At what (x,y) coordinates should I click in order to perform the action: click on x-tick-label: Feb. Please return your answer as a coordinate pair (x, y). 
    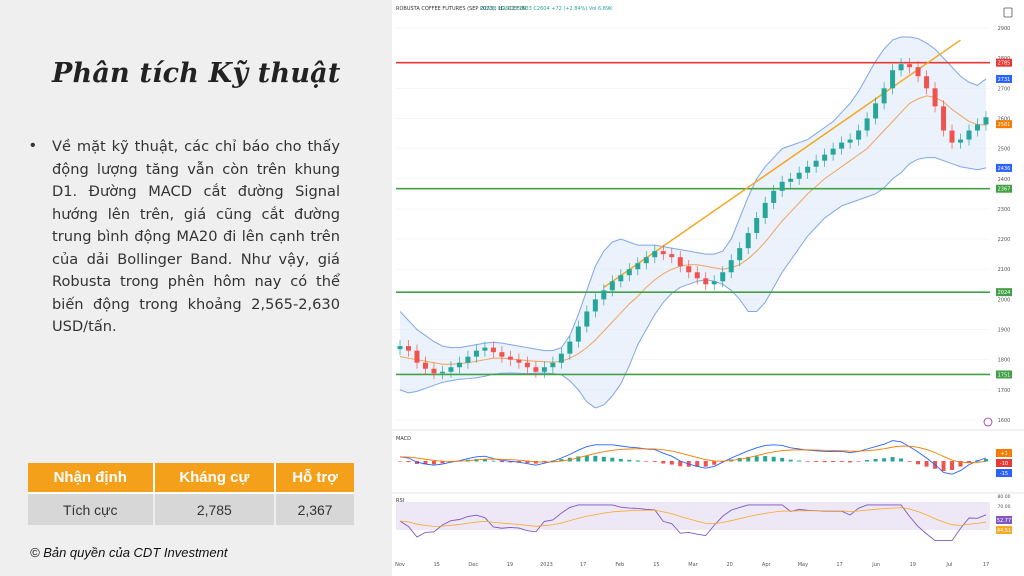
    Looking at the image, I should click on (619, 565).